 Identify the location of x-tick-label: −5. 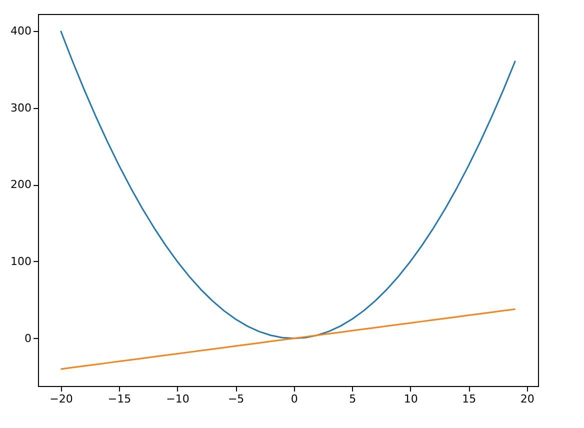
(236, 399).